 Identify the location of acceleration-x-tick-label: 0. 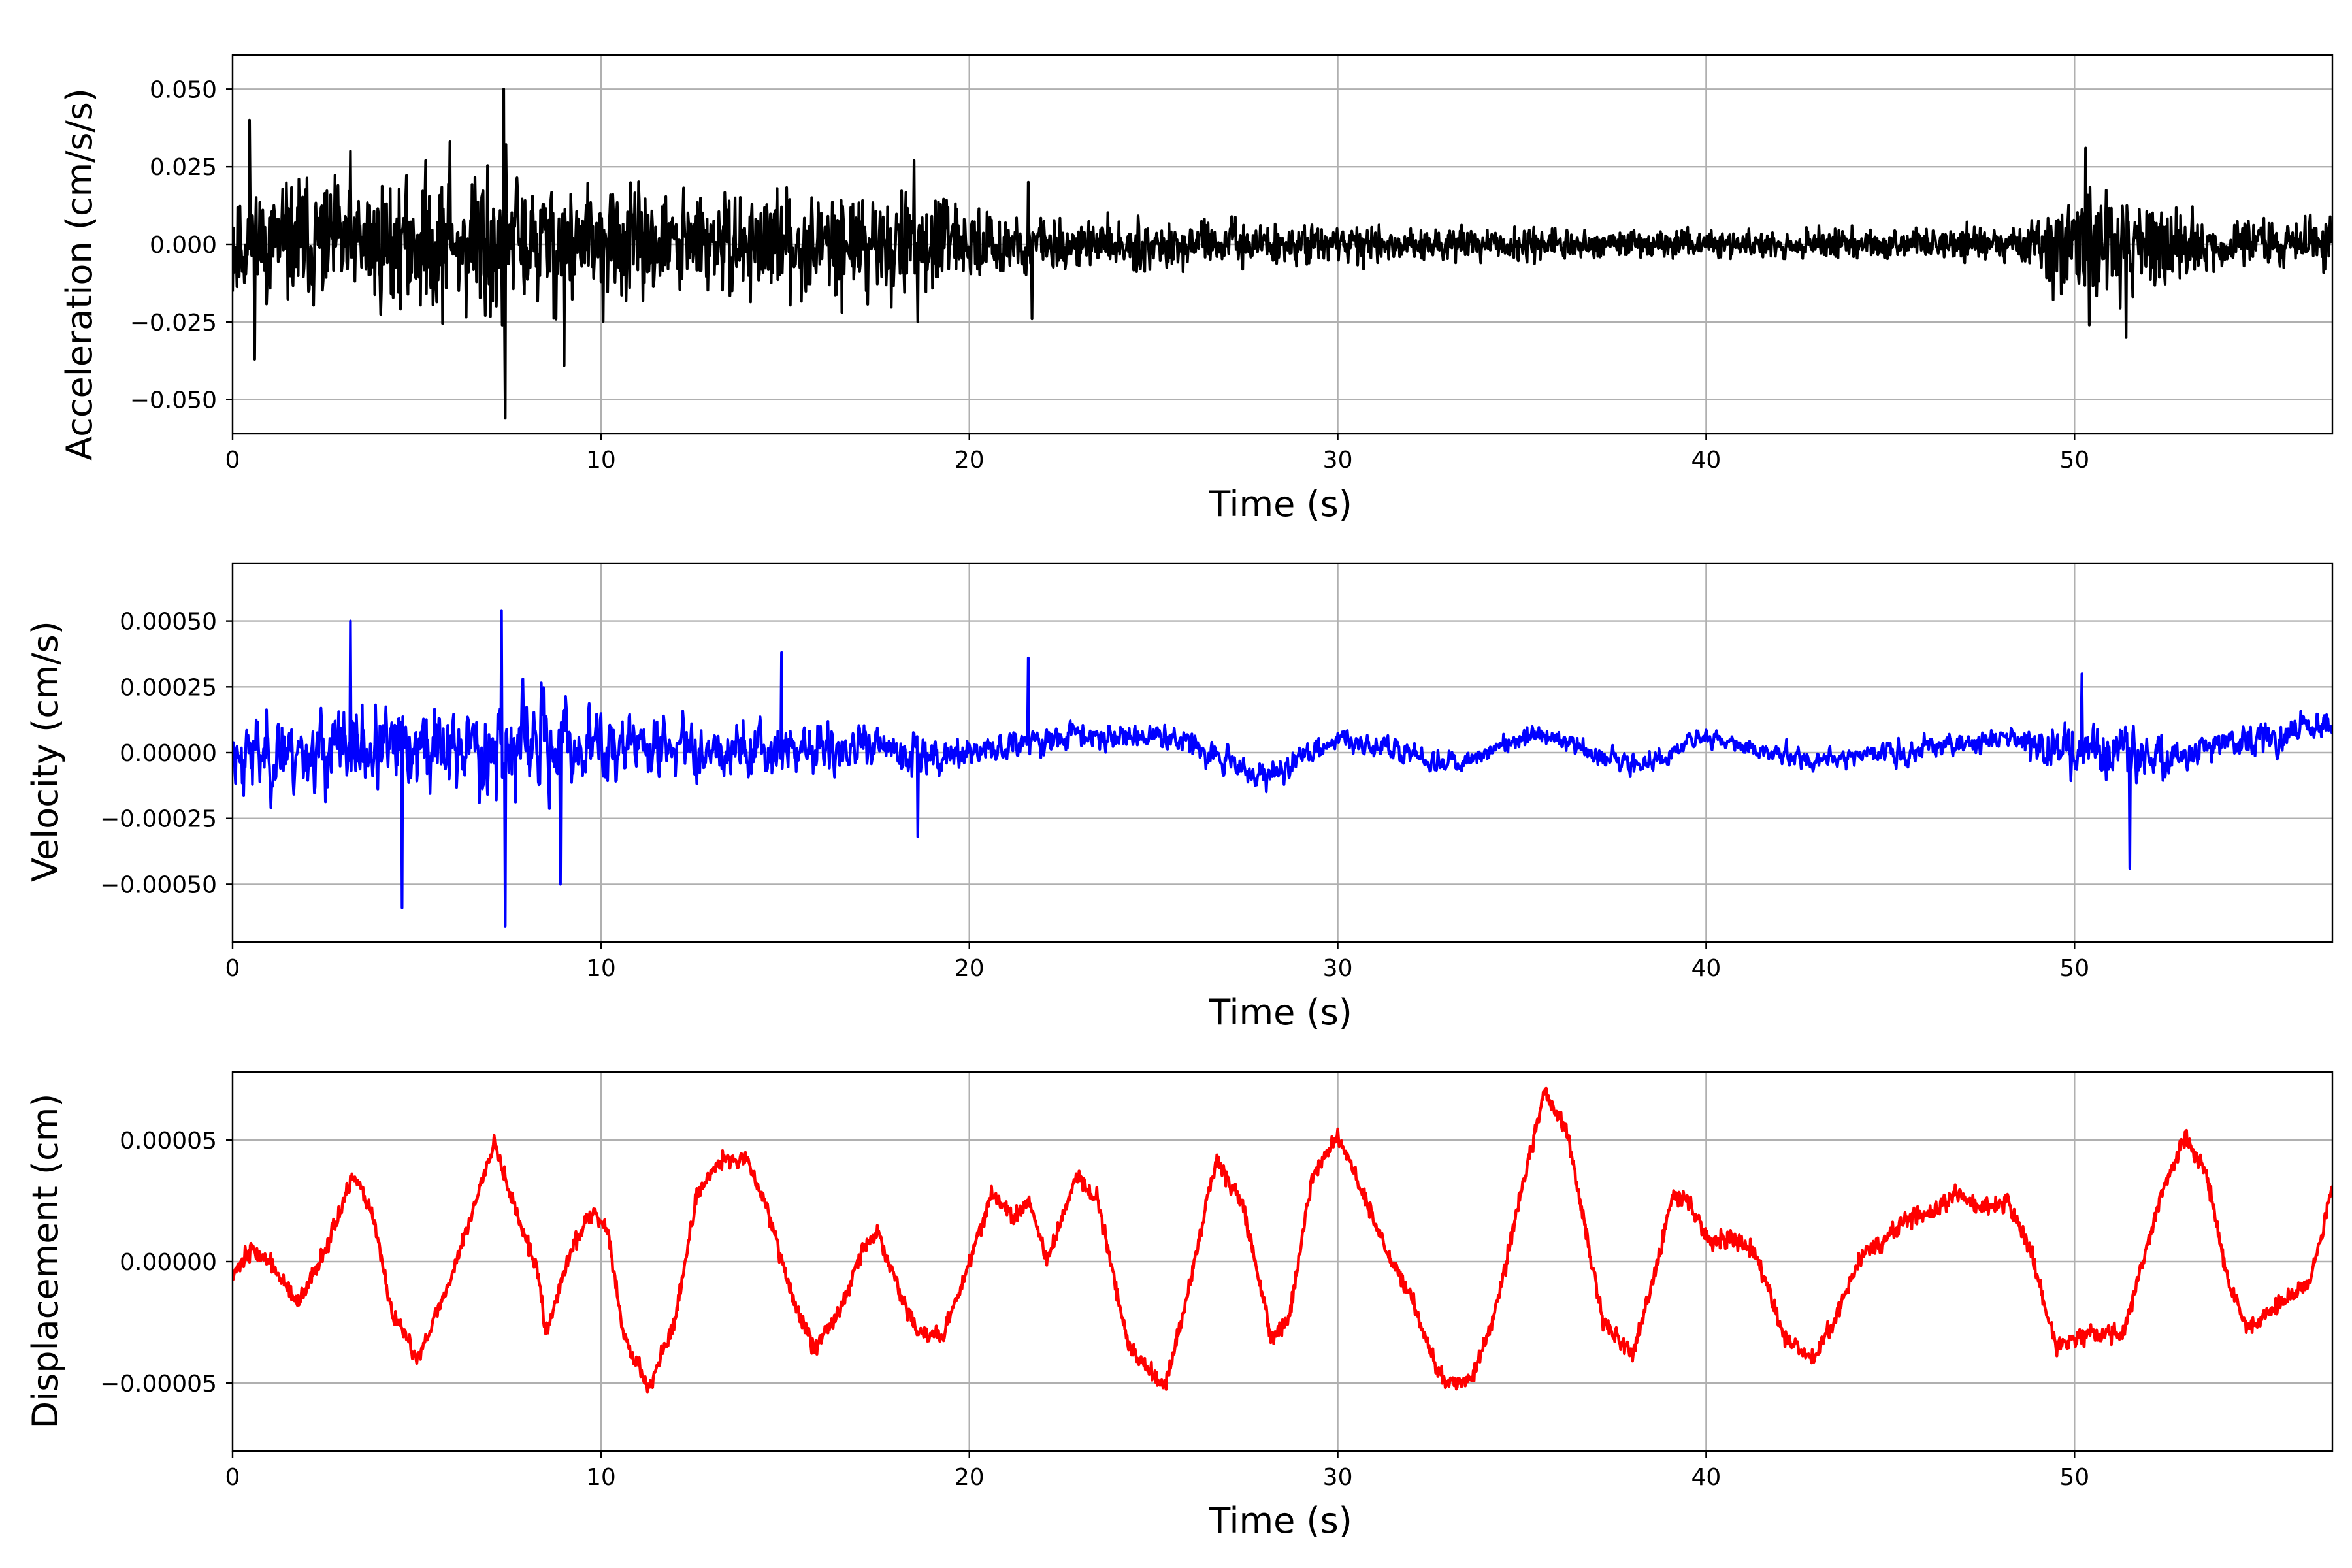
(232, 460).